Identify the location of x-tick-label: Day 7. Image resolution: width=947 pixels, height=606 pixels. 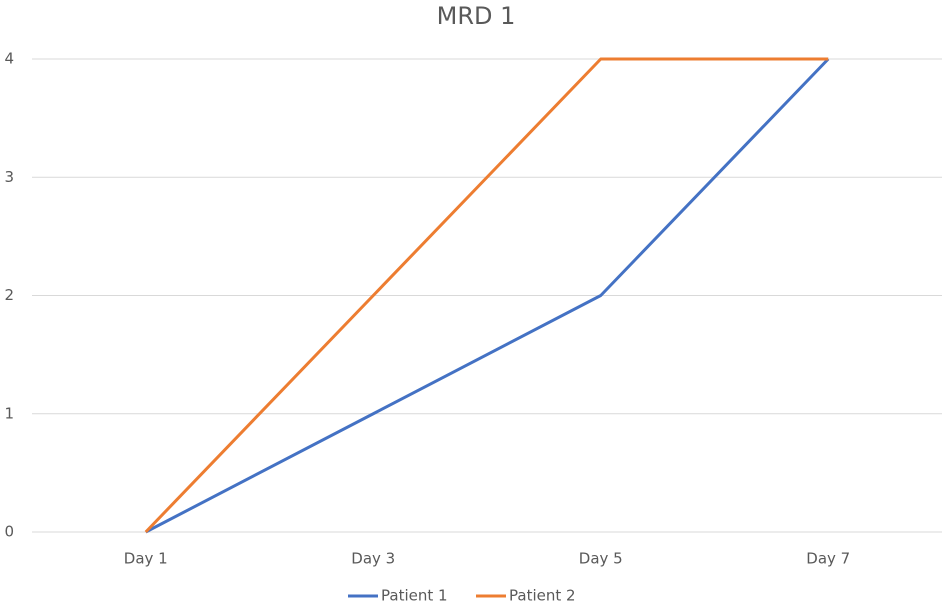
(828, 559).